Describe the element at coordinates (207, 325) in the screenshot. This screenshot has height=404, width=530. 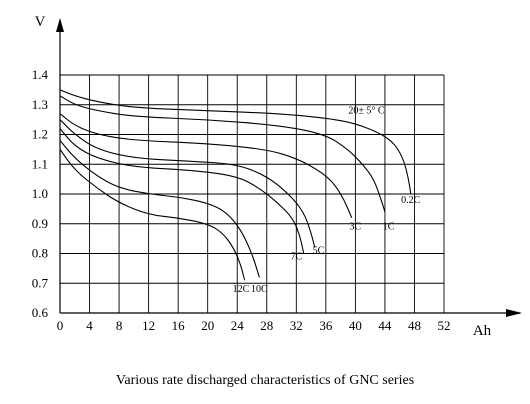
I see `x-tick-label: 20` at that location.